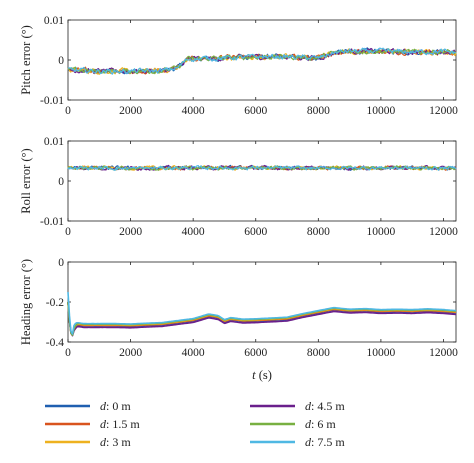  What do you see at coordinates (115, 442) in the screenshot?
I see `legend-label: d: 3 m` at bounding box center [115, 442].